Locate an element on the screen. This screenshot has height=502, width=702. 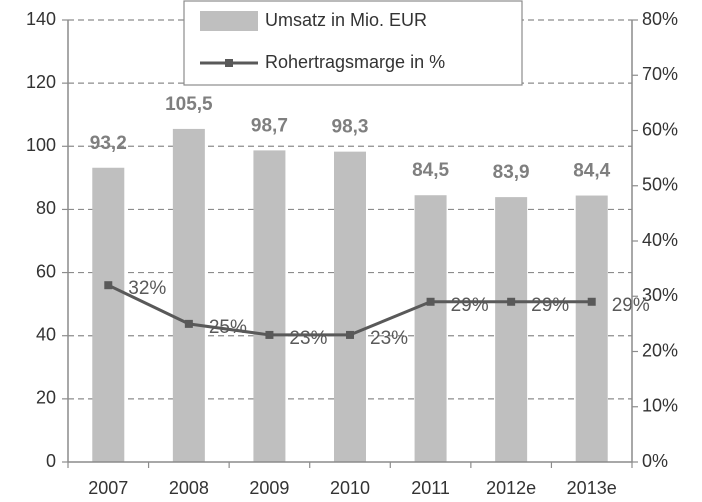
y-tick-label: 140 is located at coordinates (41, 19).